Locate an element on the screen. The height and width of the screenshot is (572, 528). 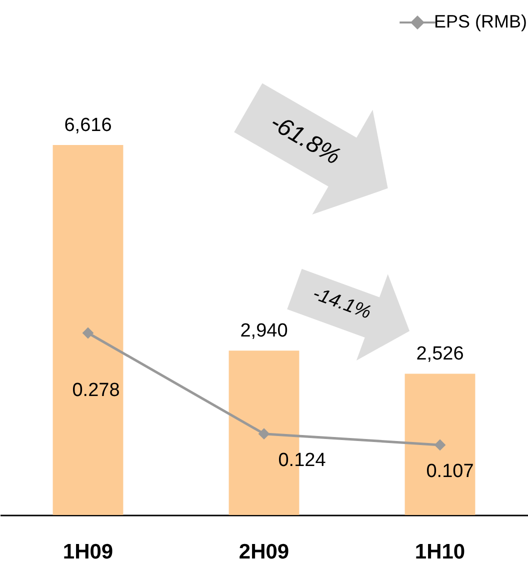
data-label: 0.124 is located at coordinates (302, 460).